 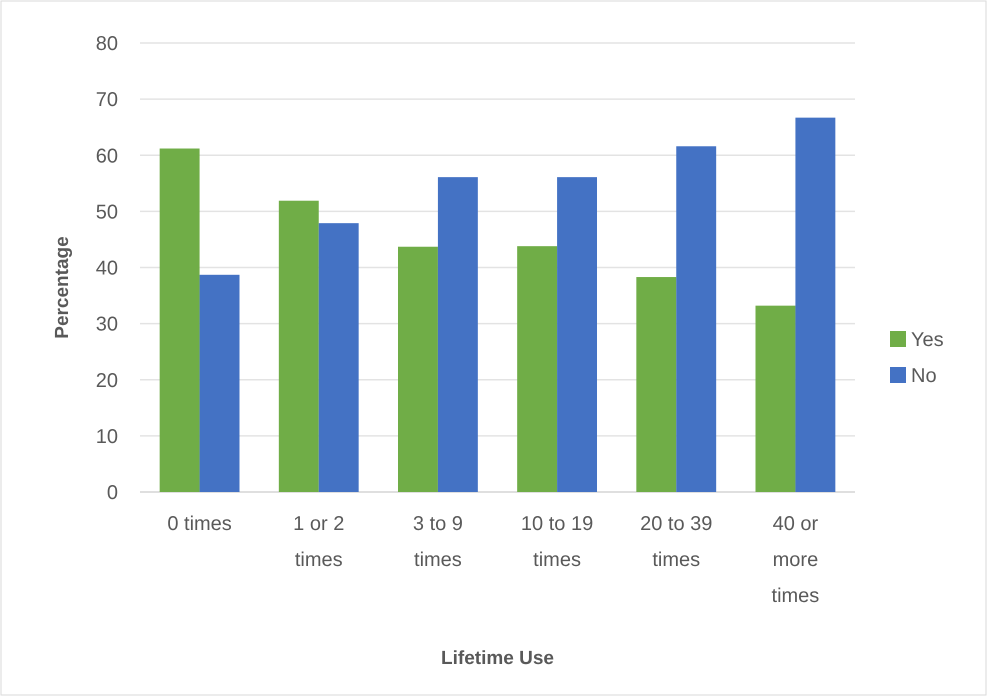 I want to click on y-axis-title: Percentage, so click(x=62, y=287).